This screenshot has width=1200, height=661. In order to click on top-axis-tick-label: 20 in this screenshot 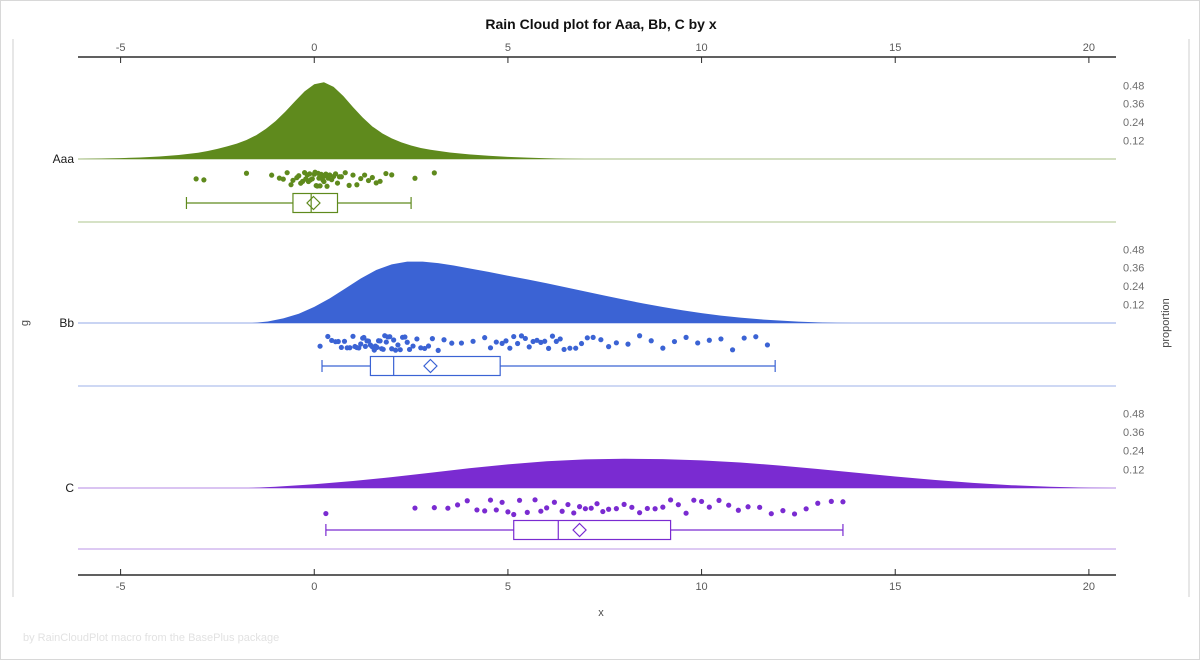, I will do `click(1089, 48)`.